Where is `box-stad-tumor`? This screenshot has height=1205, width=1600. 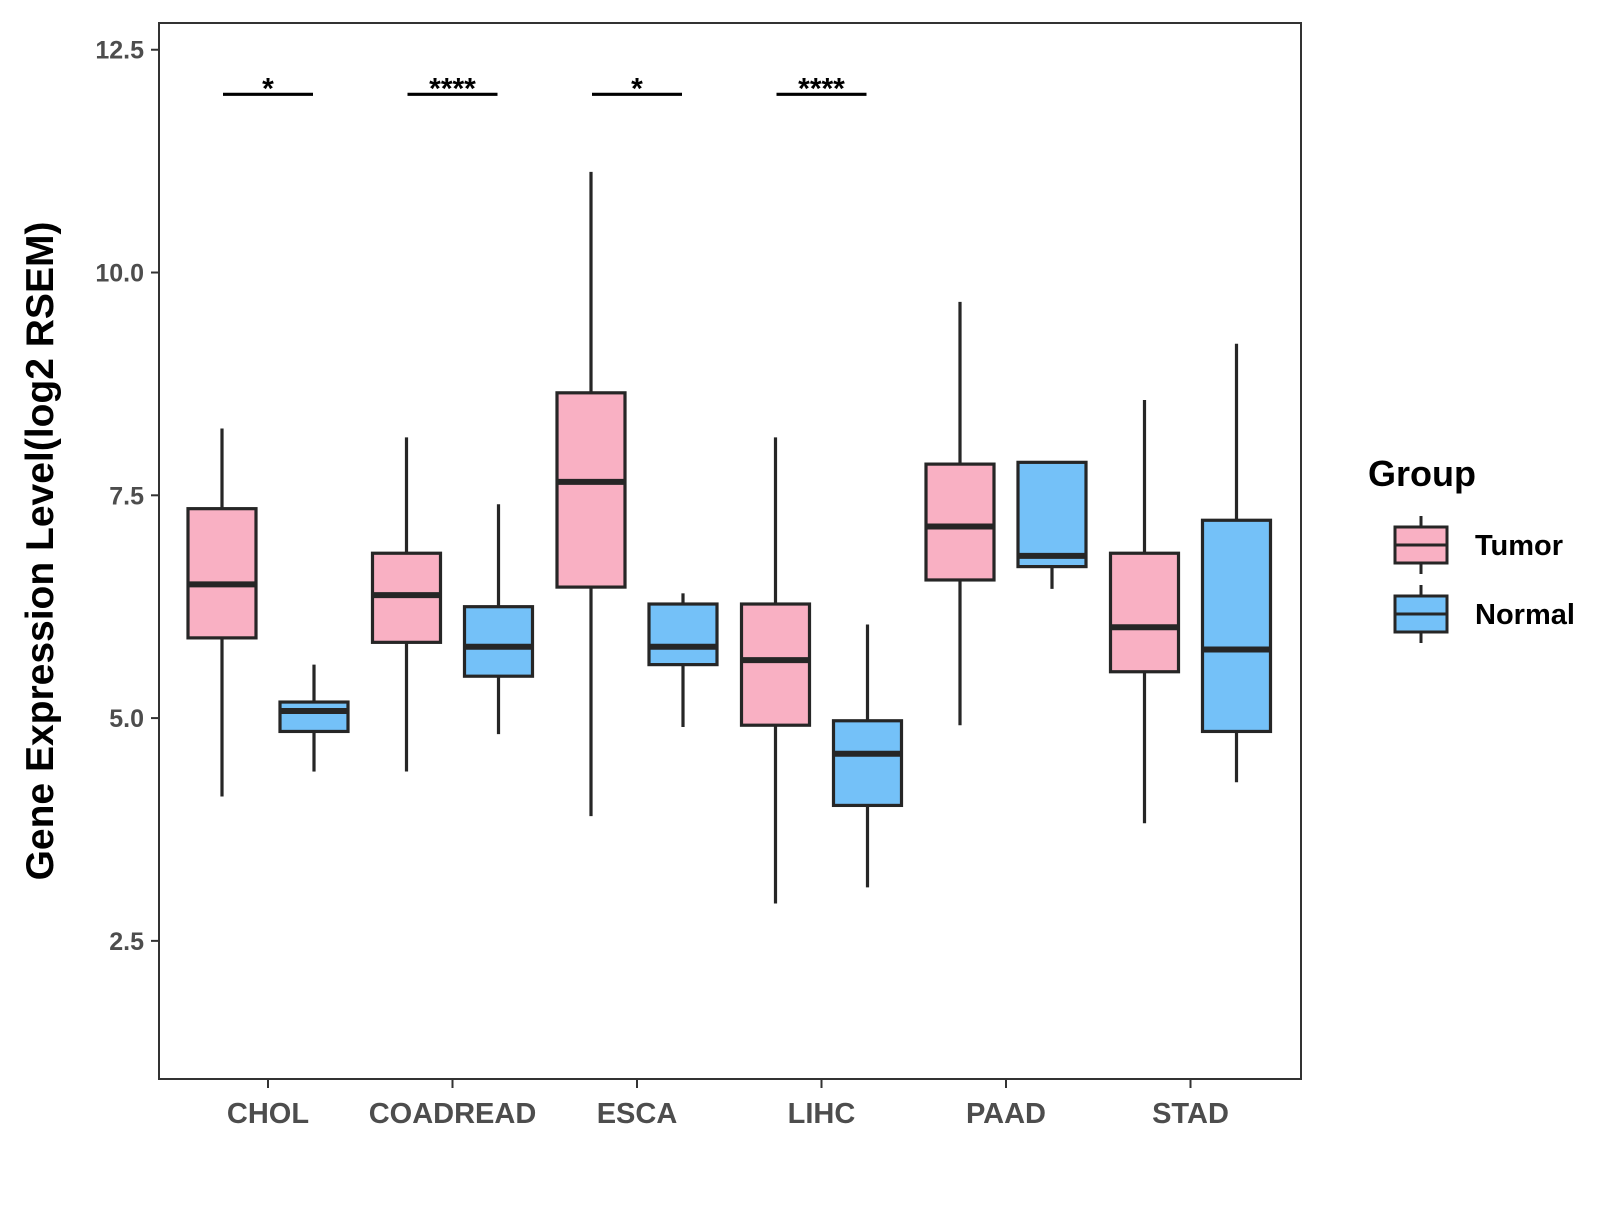 box-stad-tumor is located at coordinates (1144, 611).